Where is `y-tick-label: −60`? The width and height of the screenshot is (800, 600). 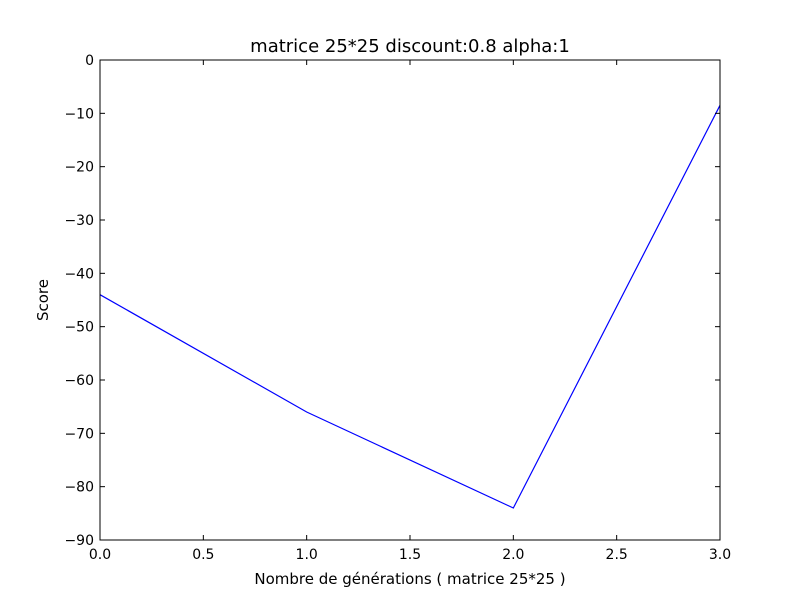
y-tick-label: −60 is located at coordinates (79, 381).